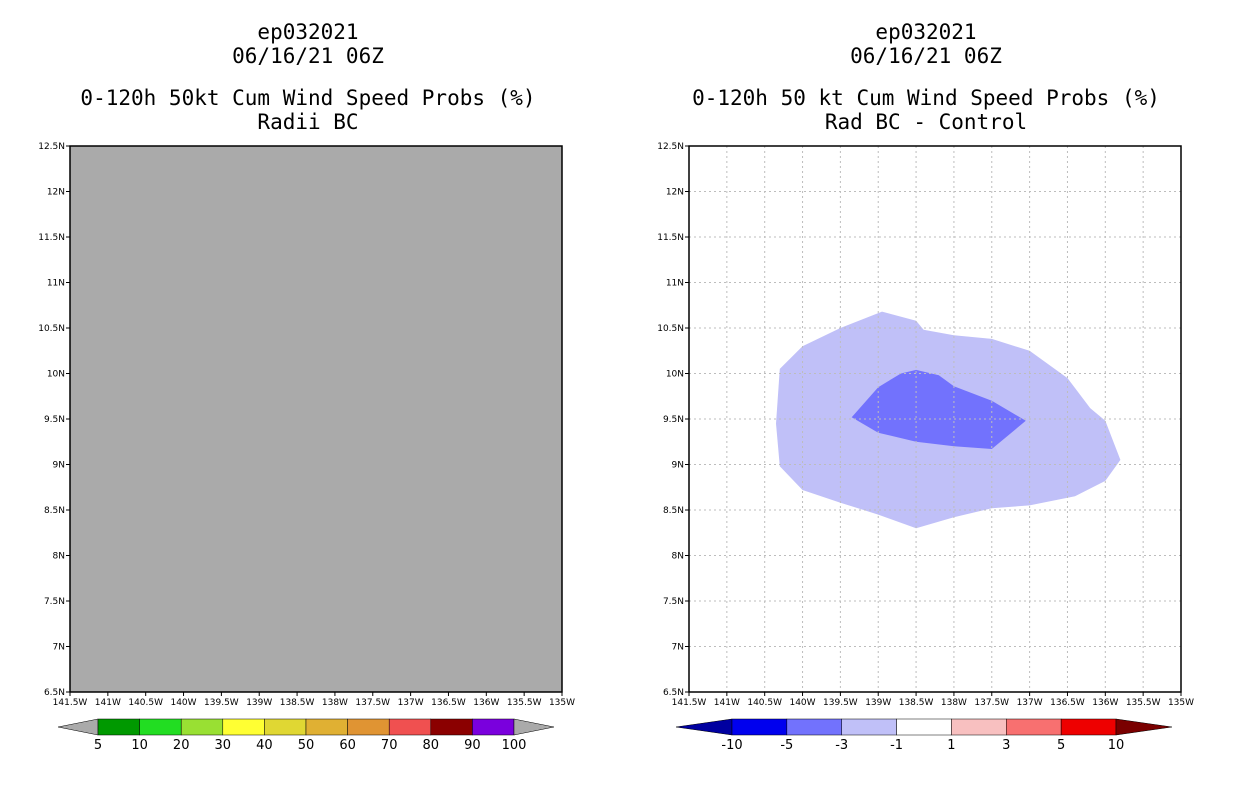 Image resolution: width=1236 pixels, height=800 pixels. Describe the element at coordinates (98, 745) in the screenshot. I see `left-colorbar-label-0: 5` at that location.